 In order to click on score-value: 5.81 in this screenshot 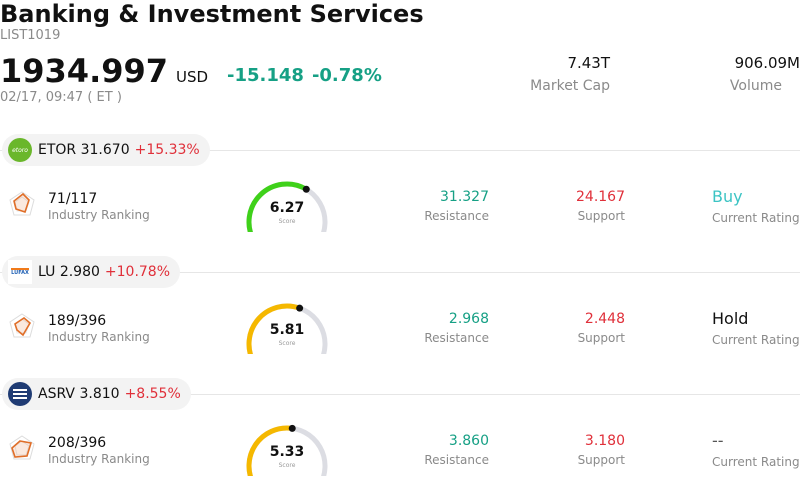, I will do `click(287, 330)`.